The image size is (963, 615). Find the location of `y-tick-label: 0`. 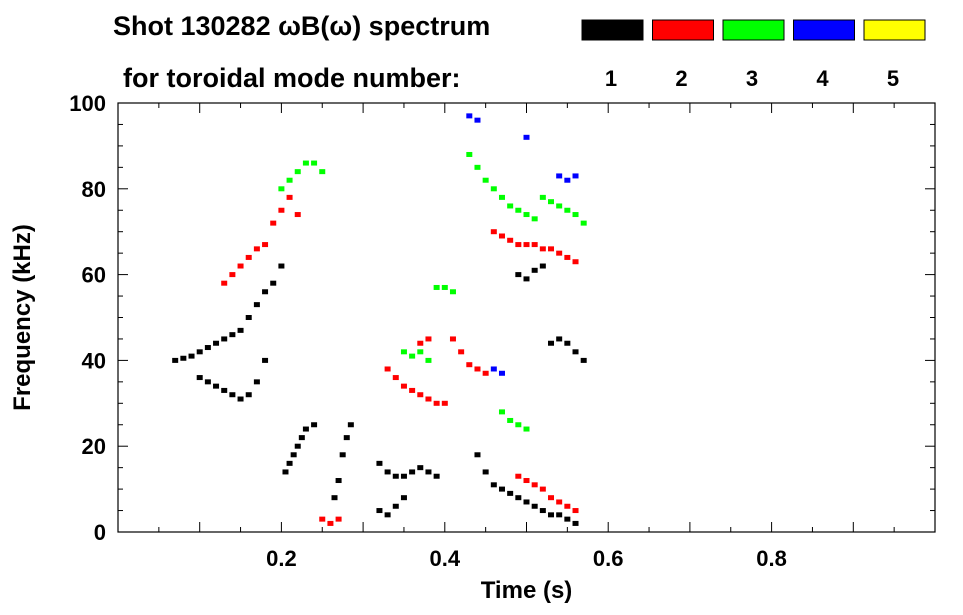

y-tick-label: 0 is located at coordinates (100, 532).